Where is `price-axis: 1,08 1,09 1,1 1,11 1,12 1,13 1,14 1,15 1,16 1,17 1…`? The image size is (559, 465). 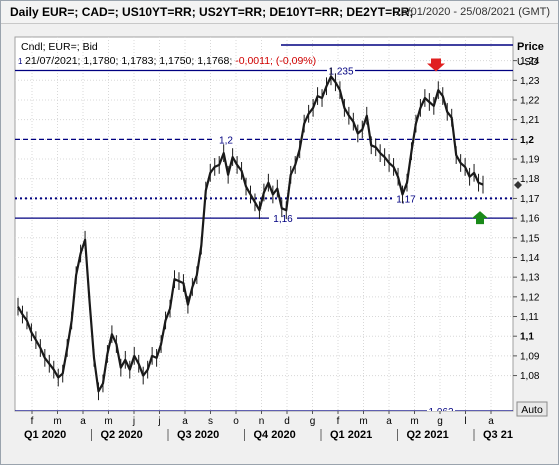
price-axis: 1,08 1,09 1,1 1,11 1,12 1,13 1,14 1,15 1,16 1,17 1… is located at coordinates (526, 219).